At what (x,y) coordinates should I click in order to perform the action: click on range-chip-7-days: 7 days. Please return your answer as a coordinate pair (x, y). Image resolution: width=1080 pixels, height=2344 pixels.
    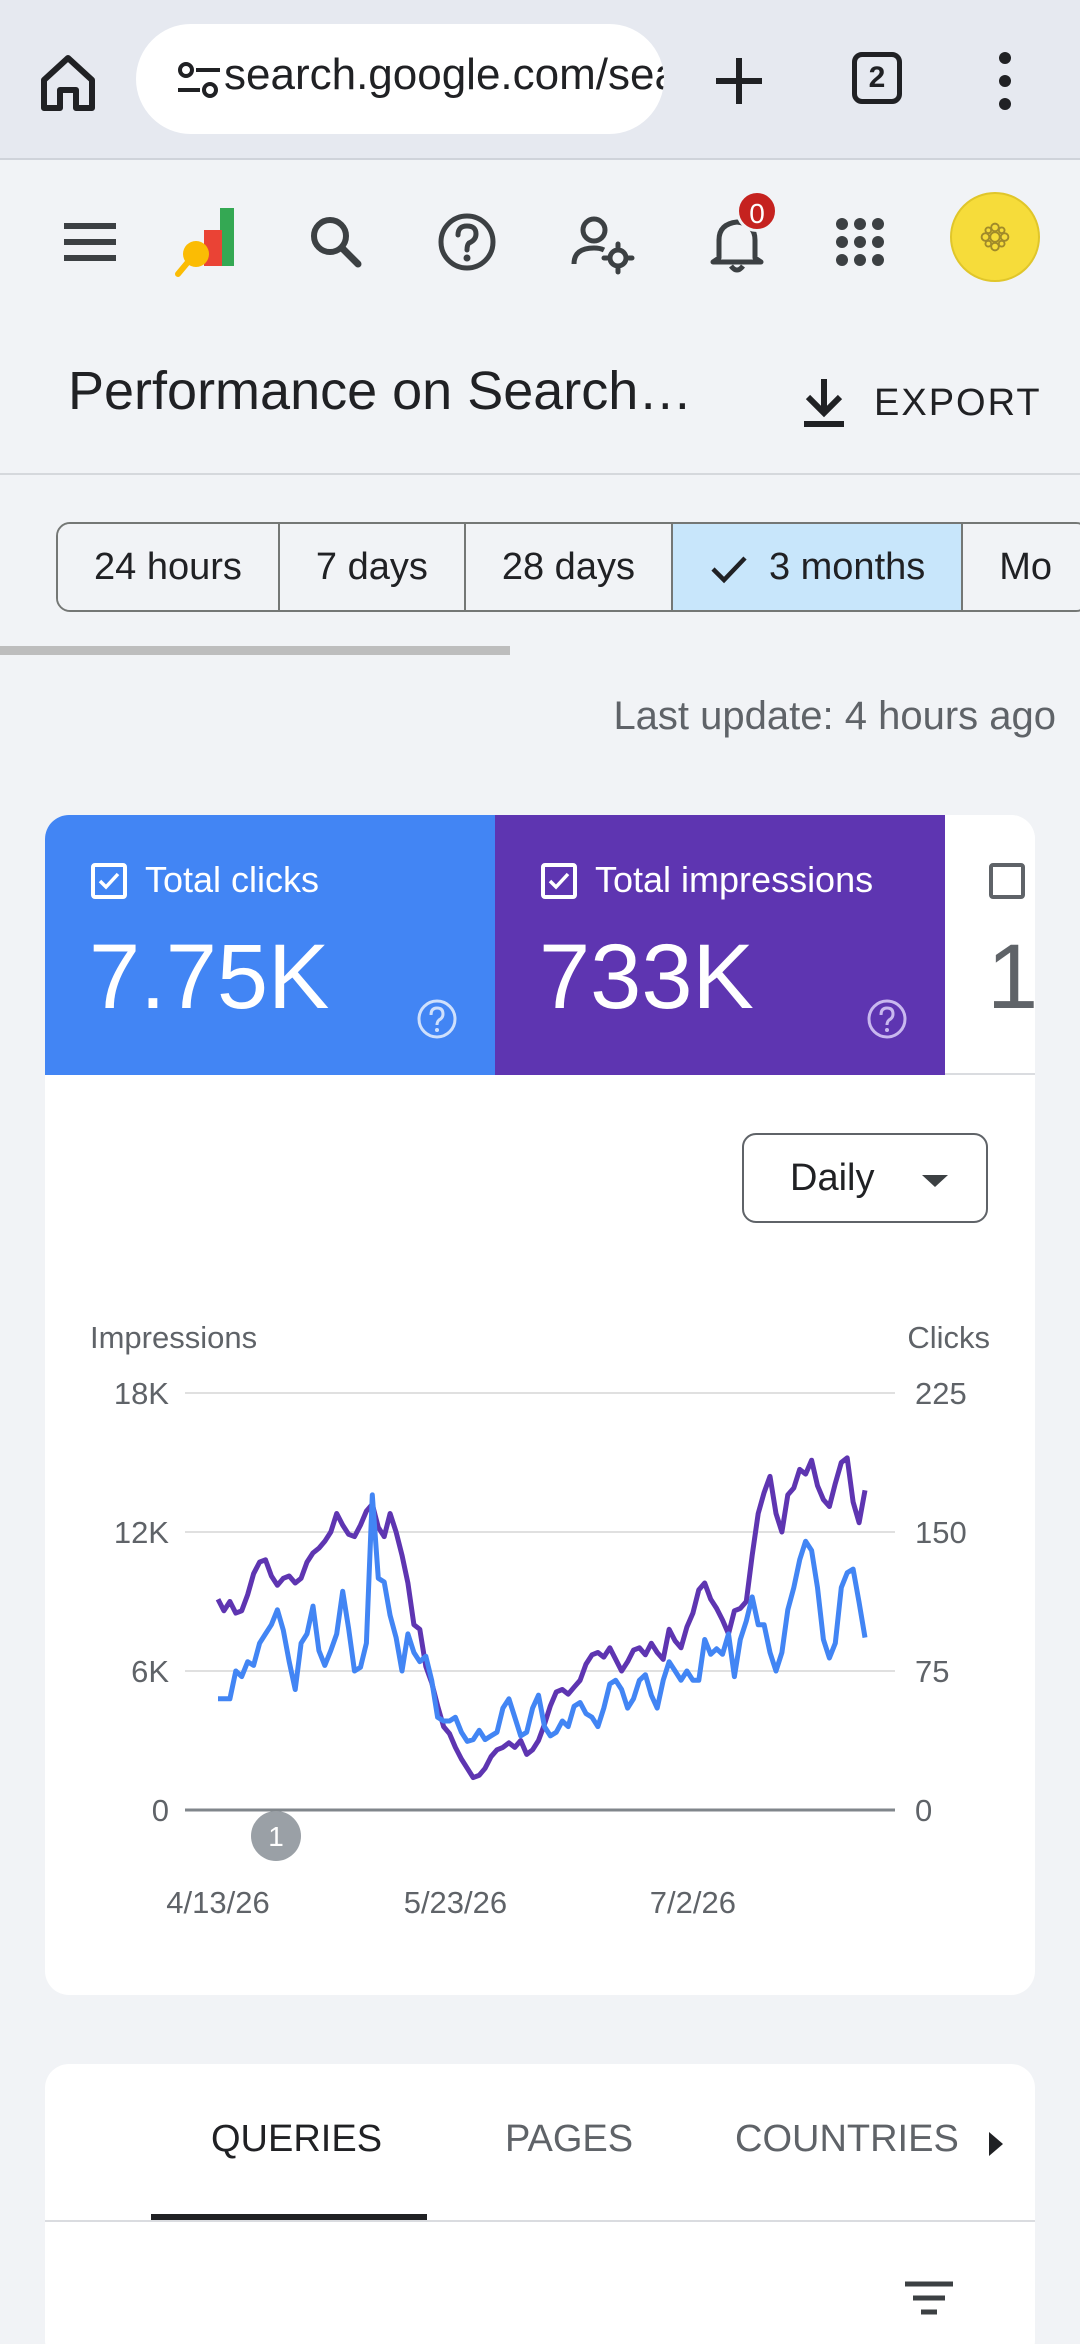
    Looking at the image, I should click on (372, 567).